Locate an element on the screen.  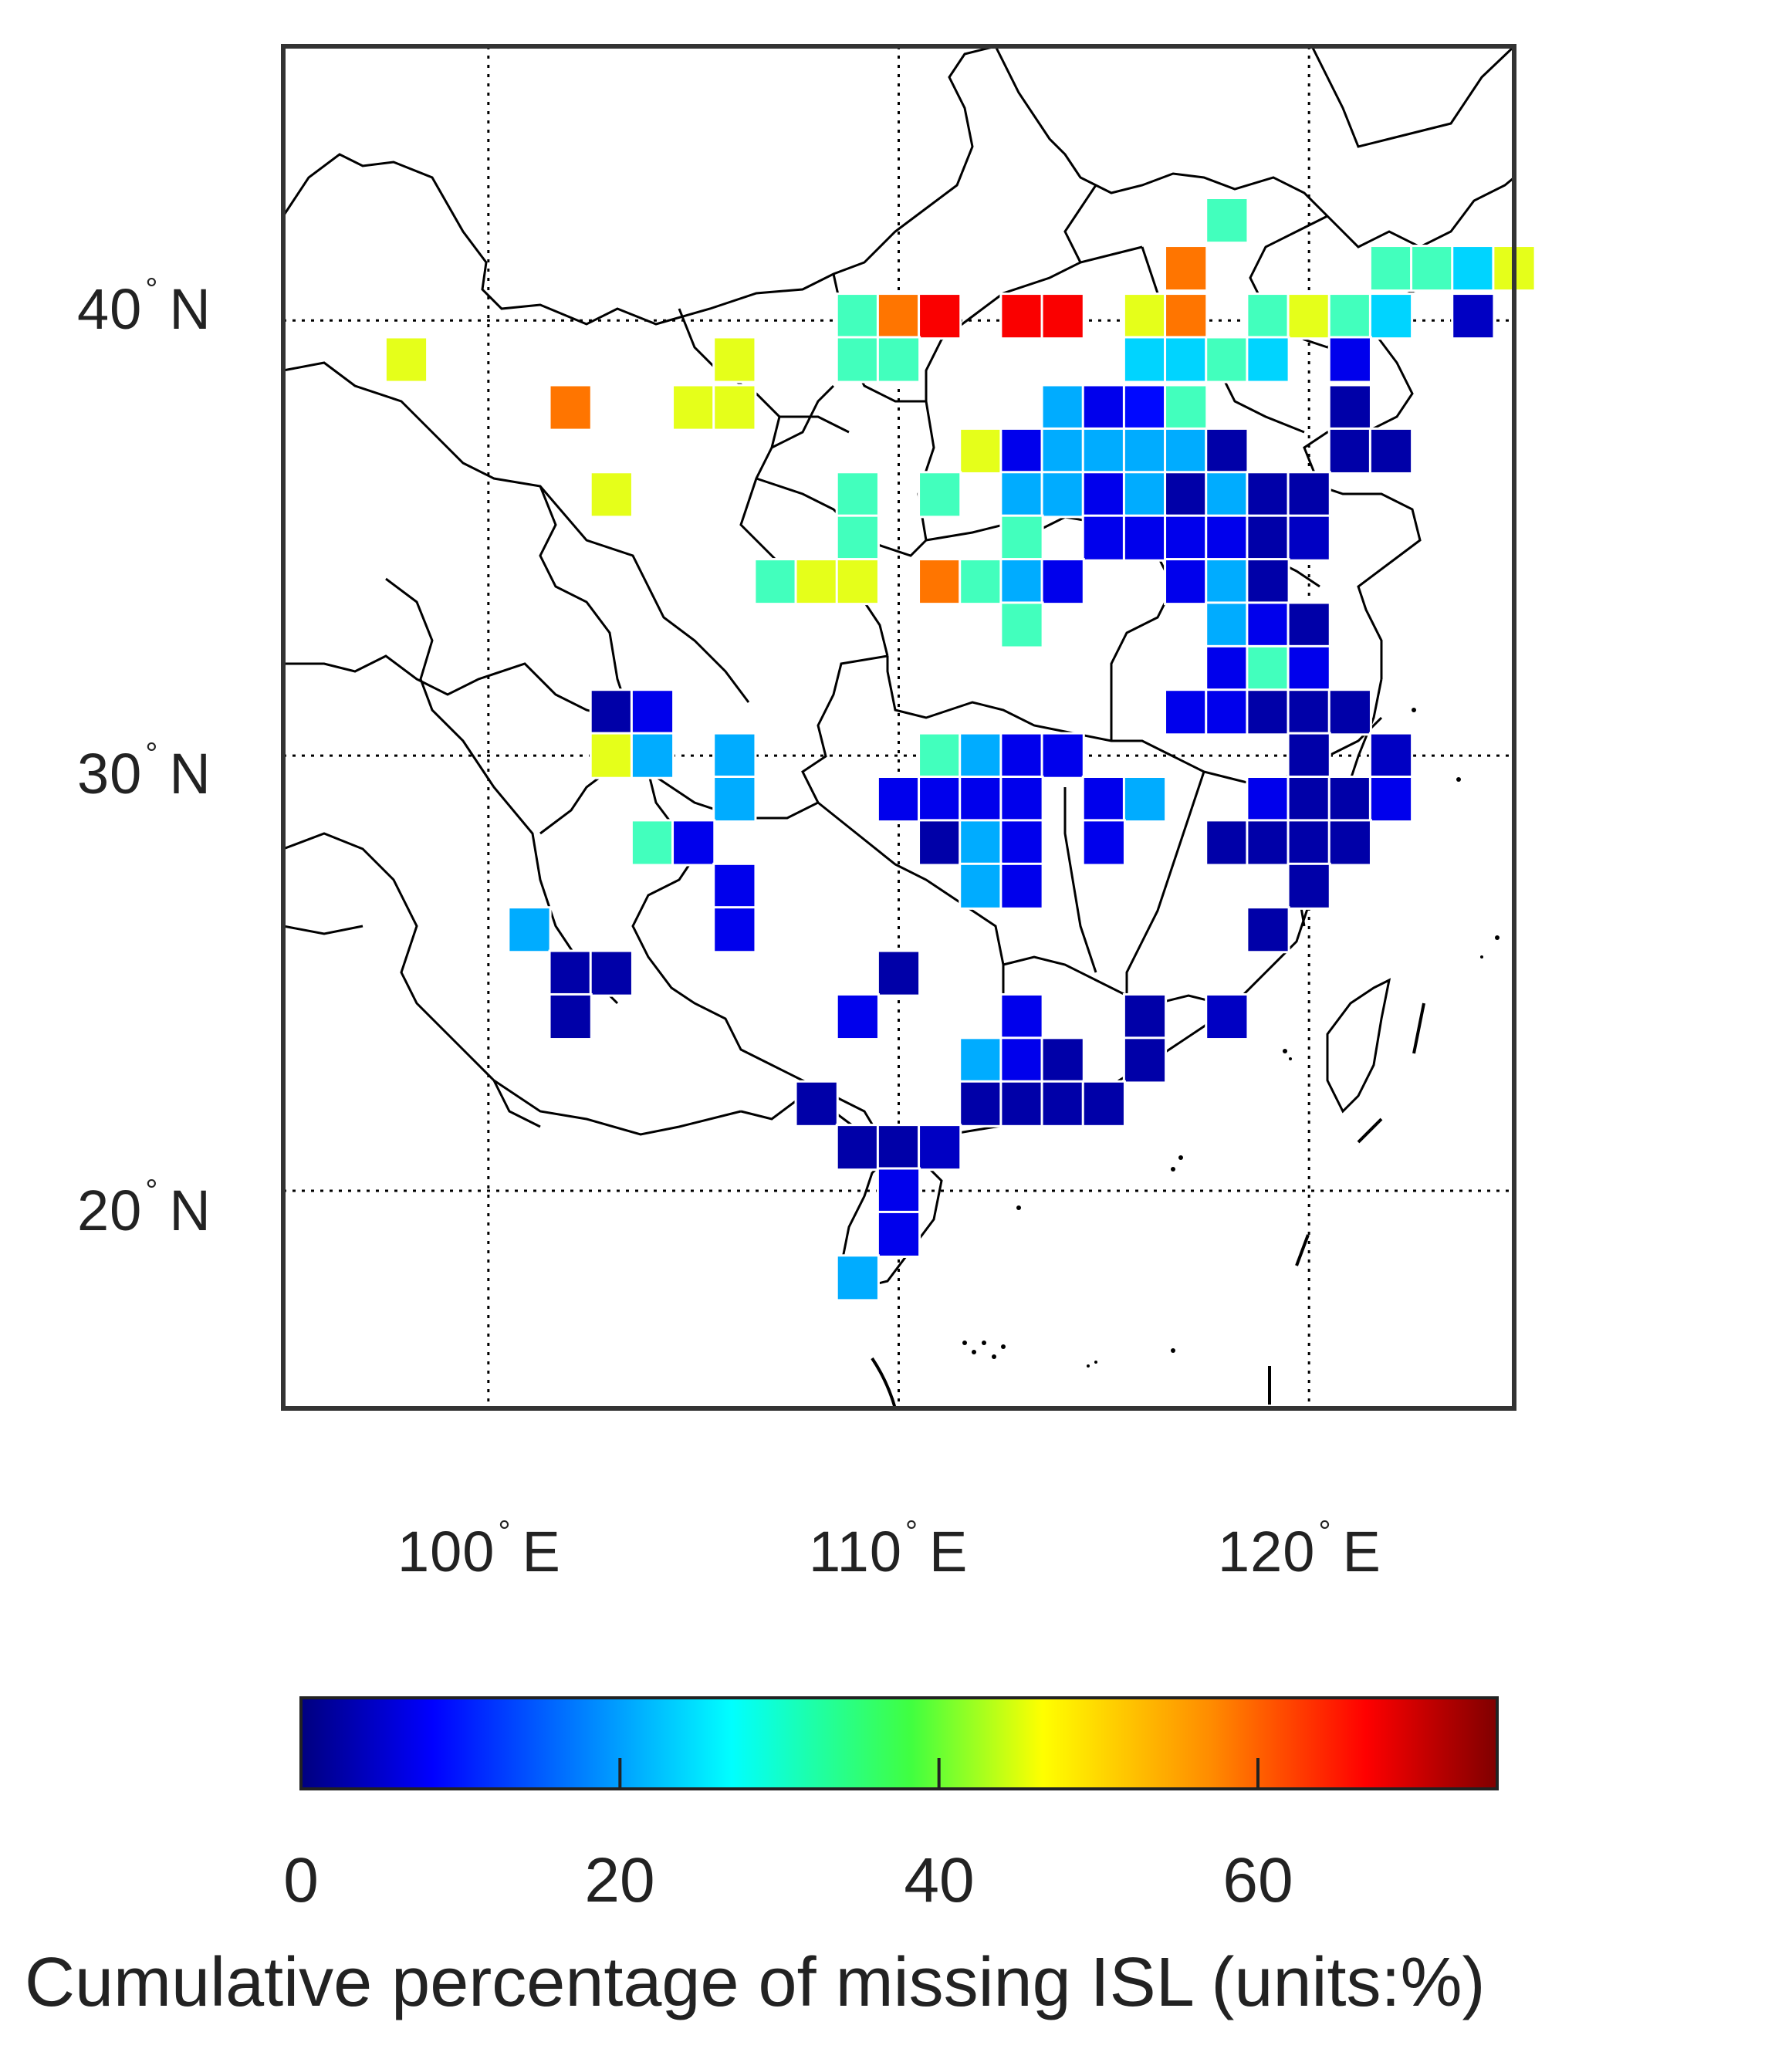
colorbar-tick-label-20: 20 is located at coordinates (619, 1880).